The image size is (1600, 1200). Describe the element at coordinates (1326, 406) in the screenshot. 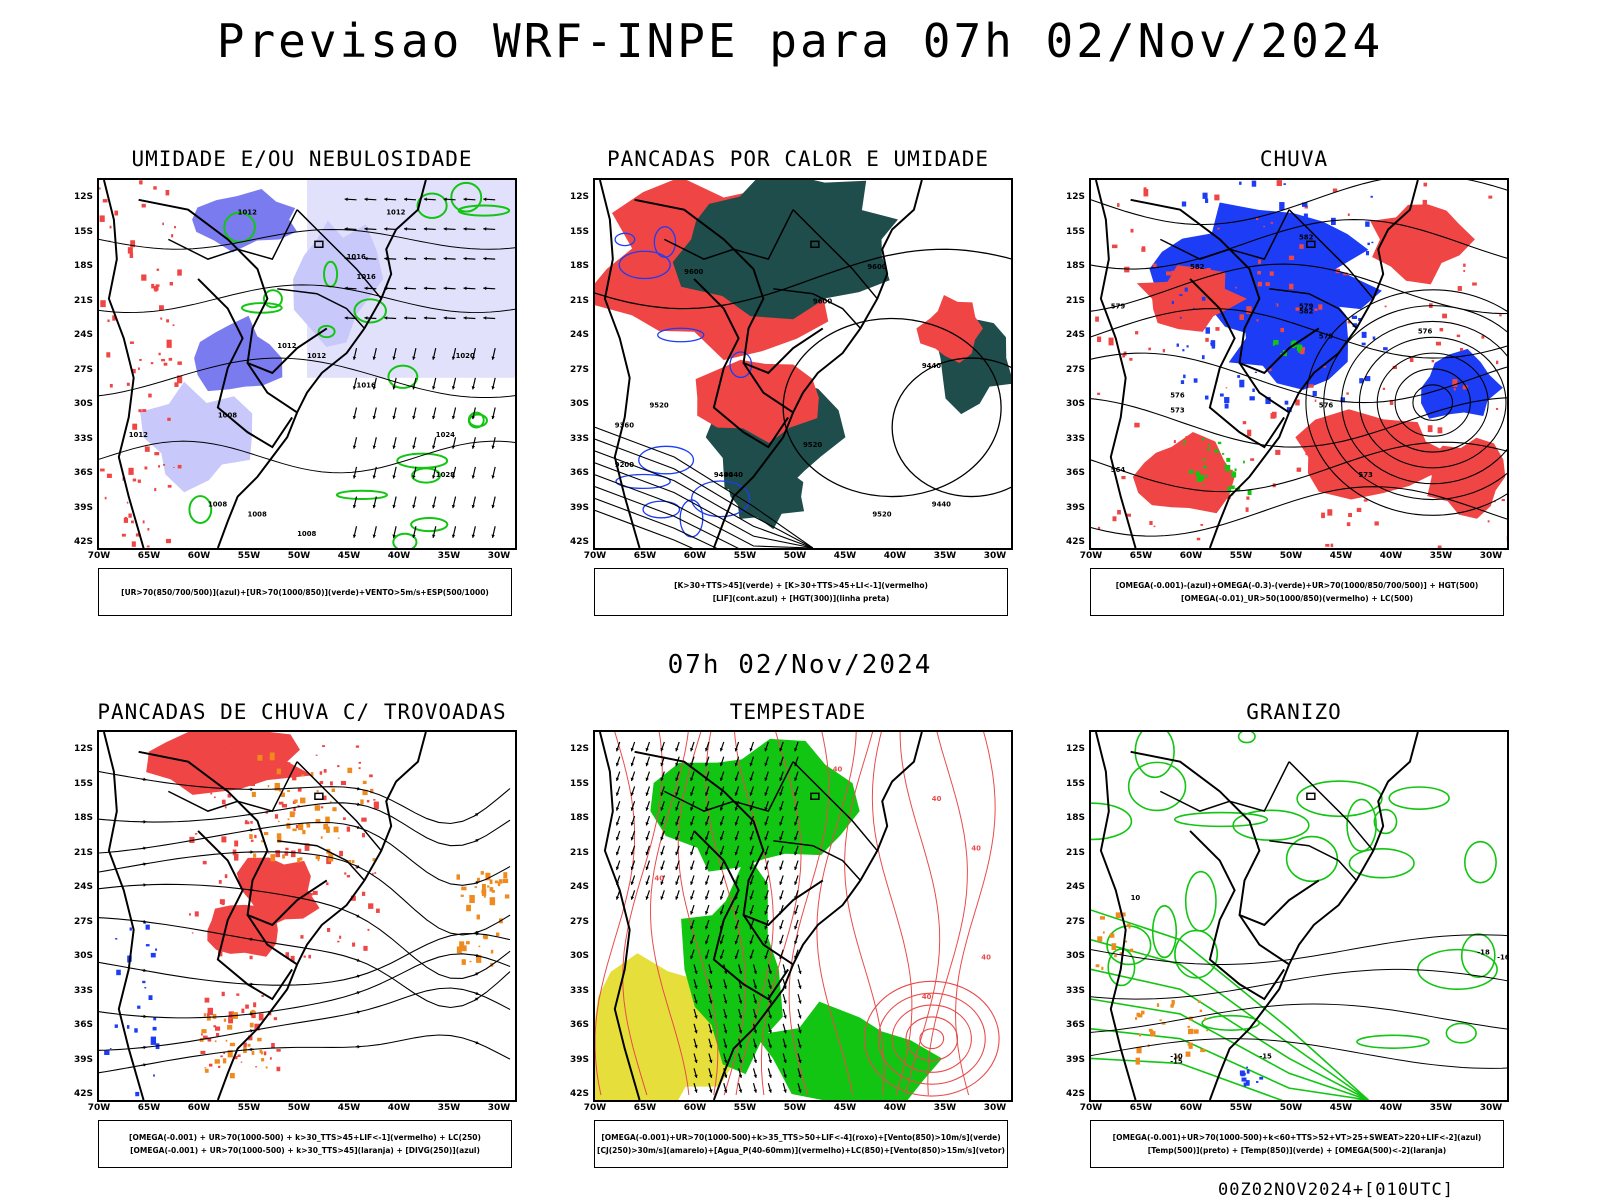

I see `height-value-label: 576` at that location.